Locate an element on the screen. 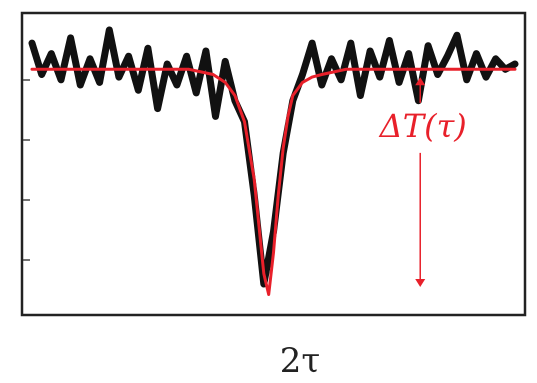 This screenshot has height=383, width=537. y-ticks is located at coordinates (26, 170).